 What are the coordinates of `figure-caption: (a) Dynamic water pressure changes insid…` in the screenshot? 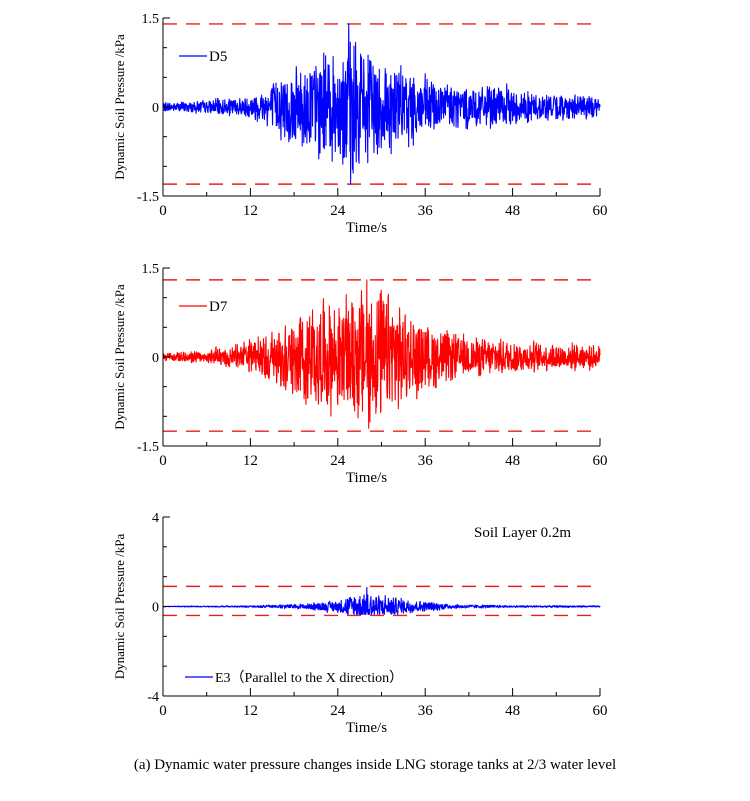 It's located at (375, 765).